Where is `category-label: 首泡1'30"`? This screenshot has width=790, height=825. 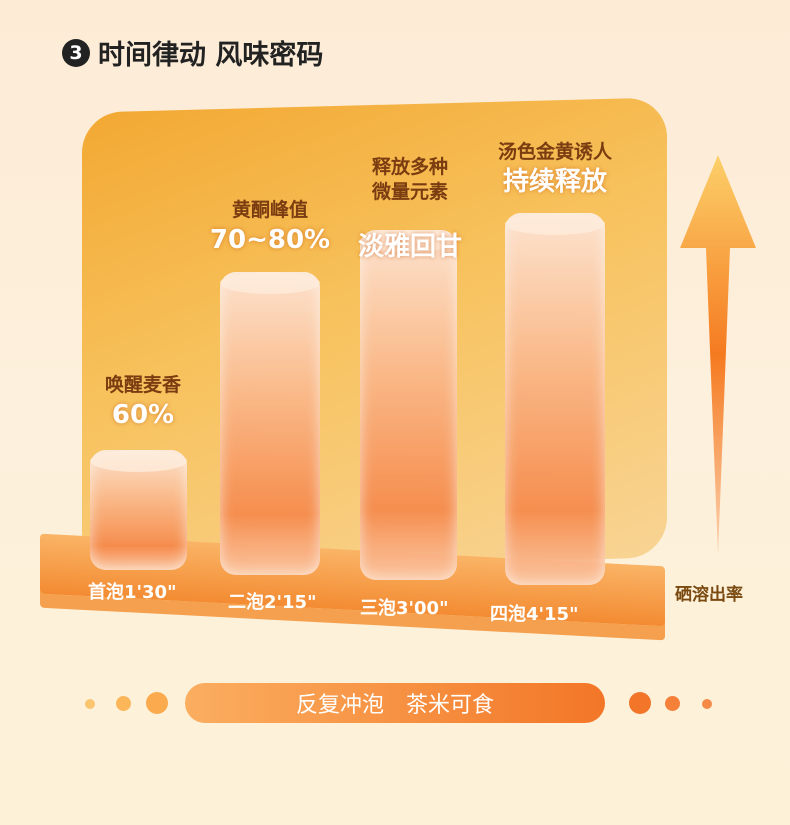
category-label: 首泡1'30" is located at coordinates (132, 592).